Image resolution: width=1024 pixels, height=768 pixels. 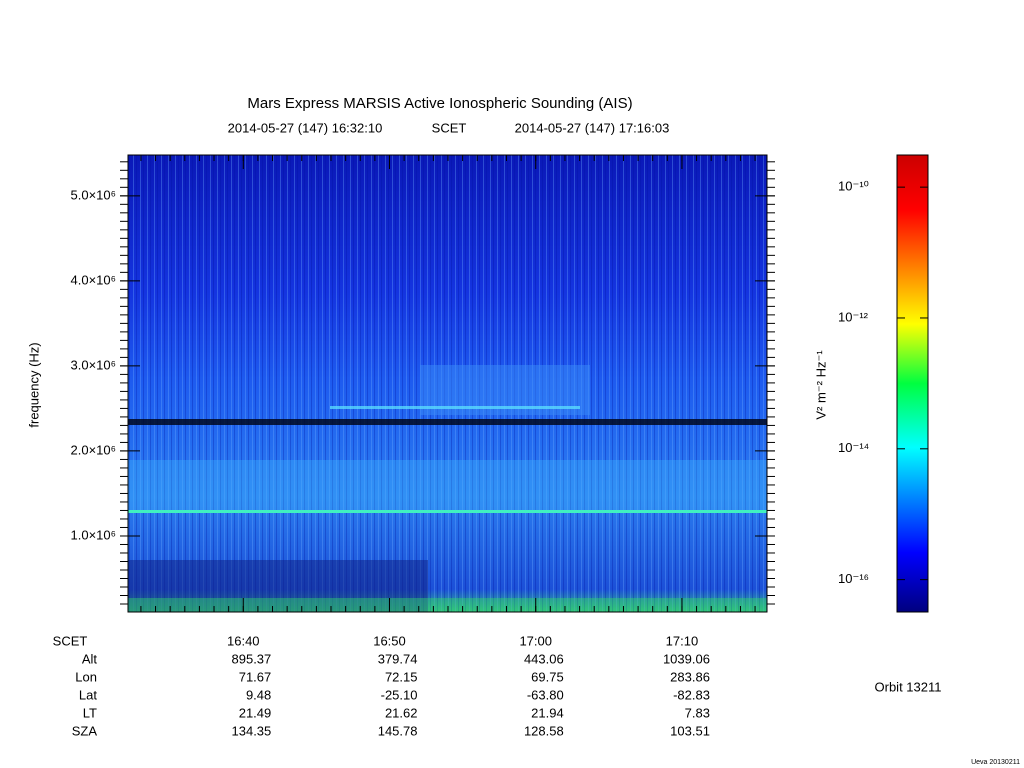 I want to click on ephemeris-value: -63.80, so click(x=545, y=694).